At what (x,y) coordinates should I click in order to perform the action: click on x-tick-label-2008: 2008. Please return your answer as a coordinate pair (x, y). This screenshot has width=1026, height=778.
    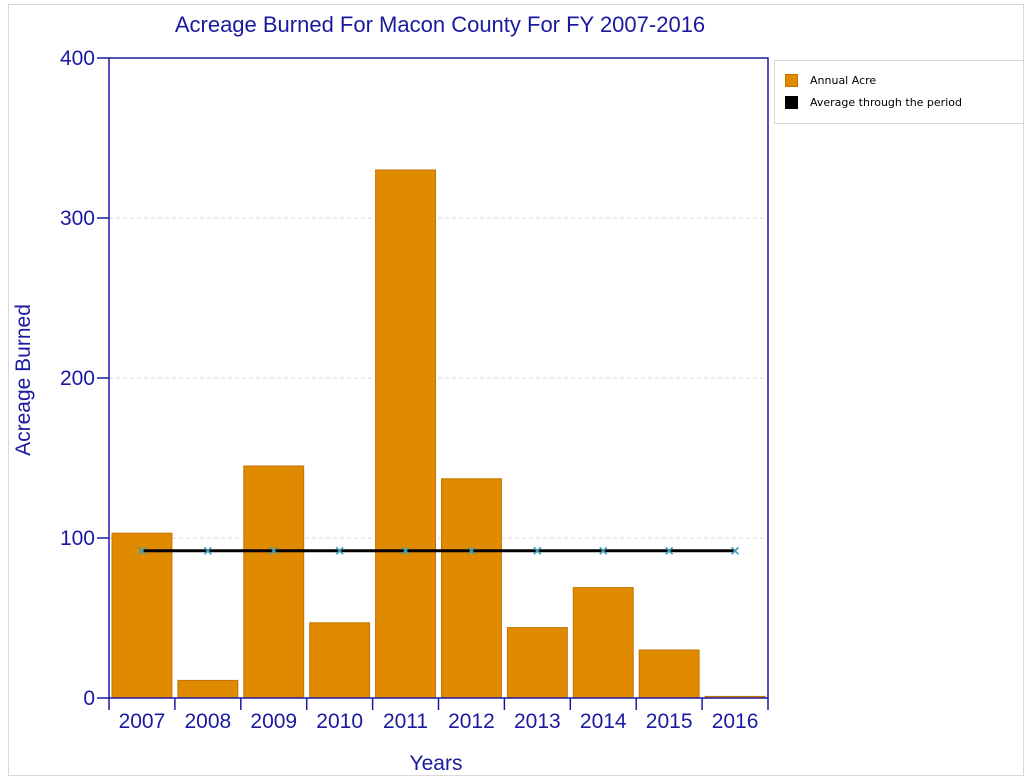
    Looking at the image, I should click on (207, 721).